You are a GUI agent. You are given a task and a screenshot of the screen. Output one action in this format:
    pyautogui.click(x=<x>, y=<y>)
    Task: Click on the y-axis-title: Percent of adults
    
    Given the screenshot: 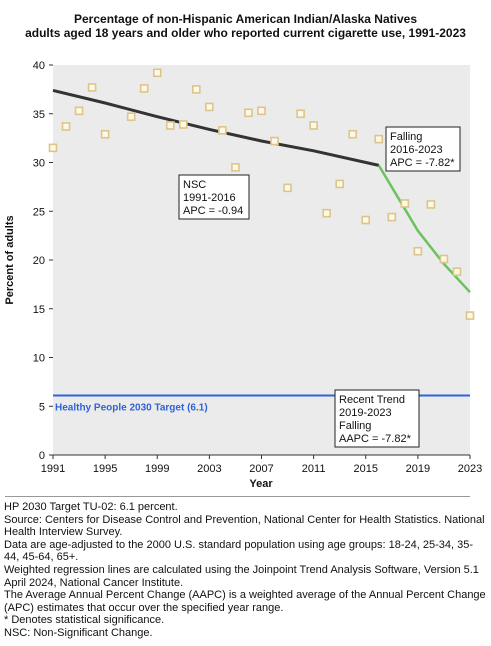 What is the action you would take?
    pyautogui.click(x=10, y=259)
    